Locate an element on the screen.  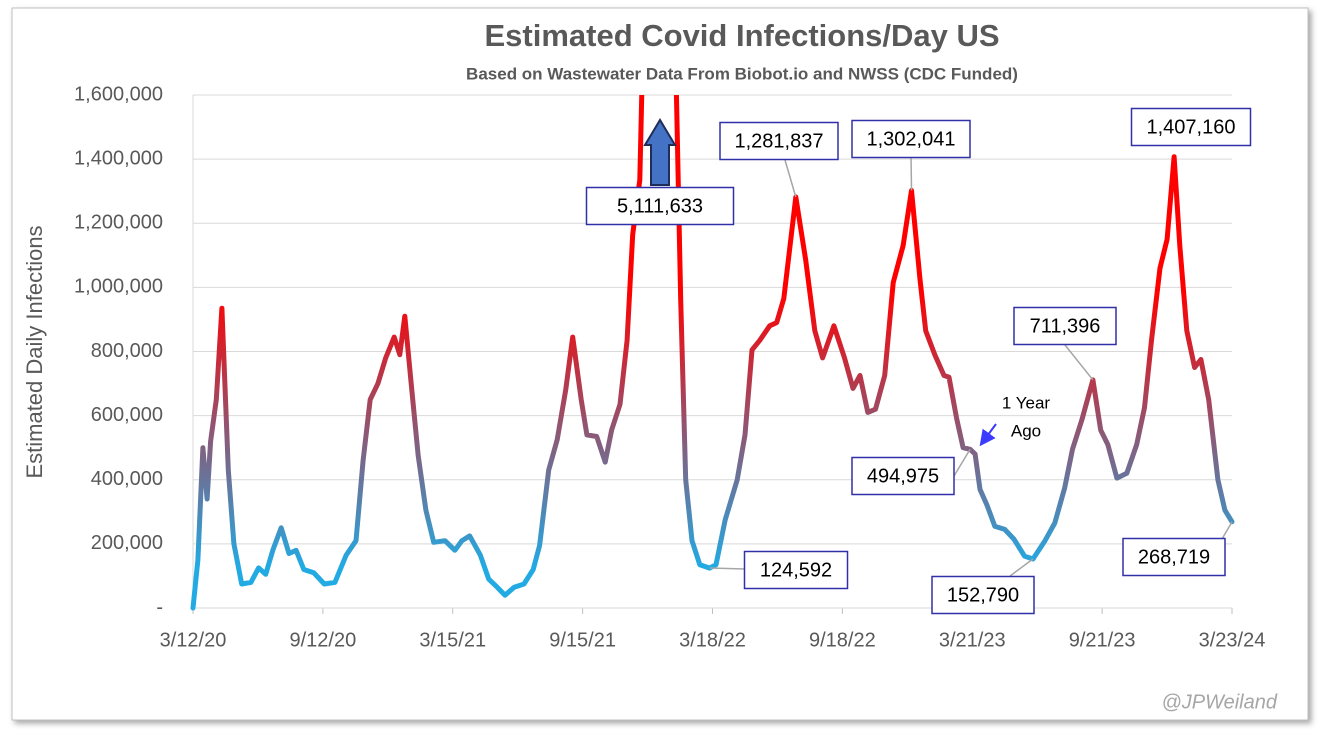
credit: @JPWeiland is located at coordinates (1219, 702).